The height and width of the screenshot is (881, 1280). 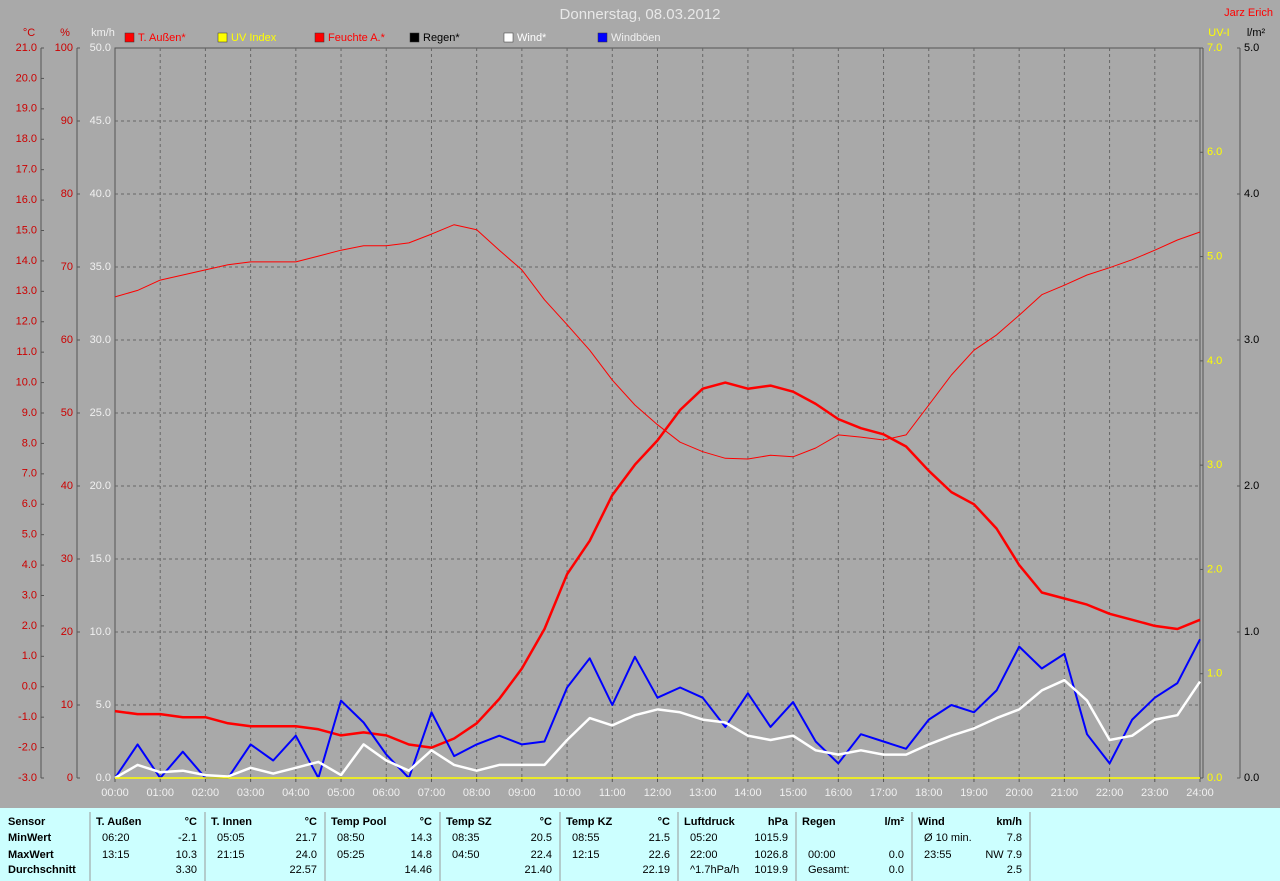 What do you see at coordinates (1200, 793) in the screenshot?
I see `x-tick-label: 24:00` at bounding box center [1200, 793].